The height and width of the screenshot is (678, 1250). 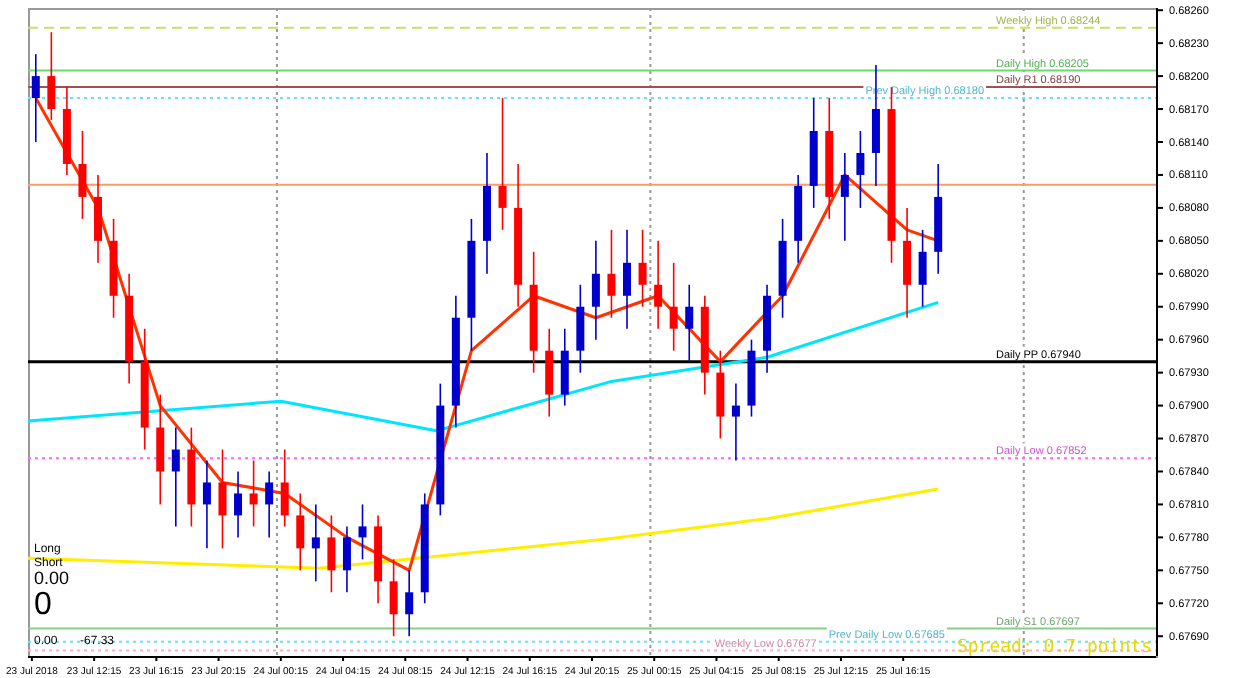 I want to click on annotation: Spread: 0.7 points, so click(x=1054, y=648).